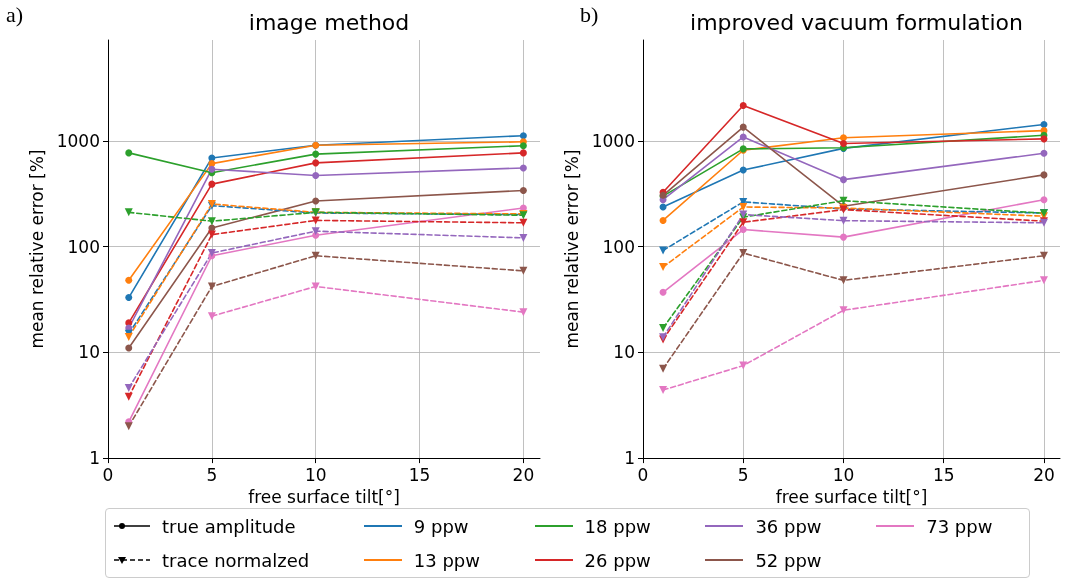 The image size is (1070, 583). I want to click on chart-title: image method, so click(329, 22).